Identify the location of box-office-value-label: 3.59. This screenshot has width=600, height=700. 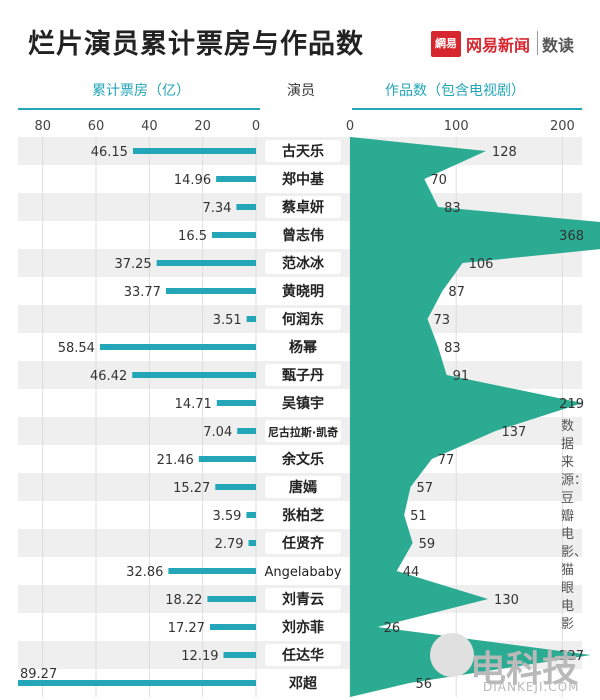
(226, 516).